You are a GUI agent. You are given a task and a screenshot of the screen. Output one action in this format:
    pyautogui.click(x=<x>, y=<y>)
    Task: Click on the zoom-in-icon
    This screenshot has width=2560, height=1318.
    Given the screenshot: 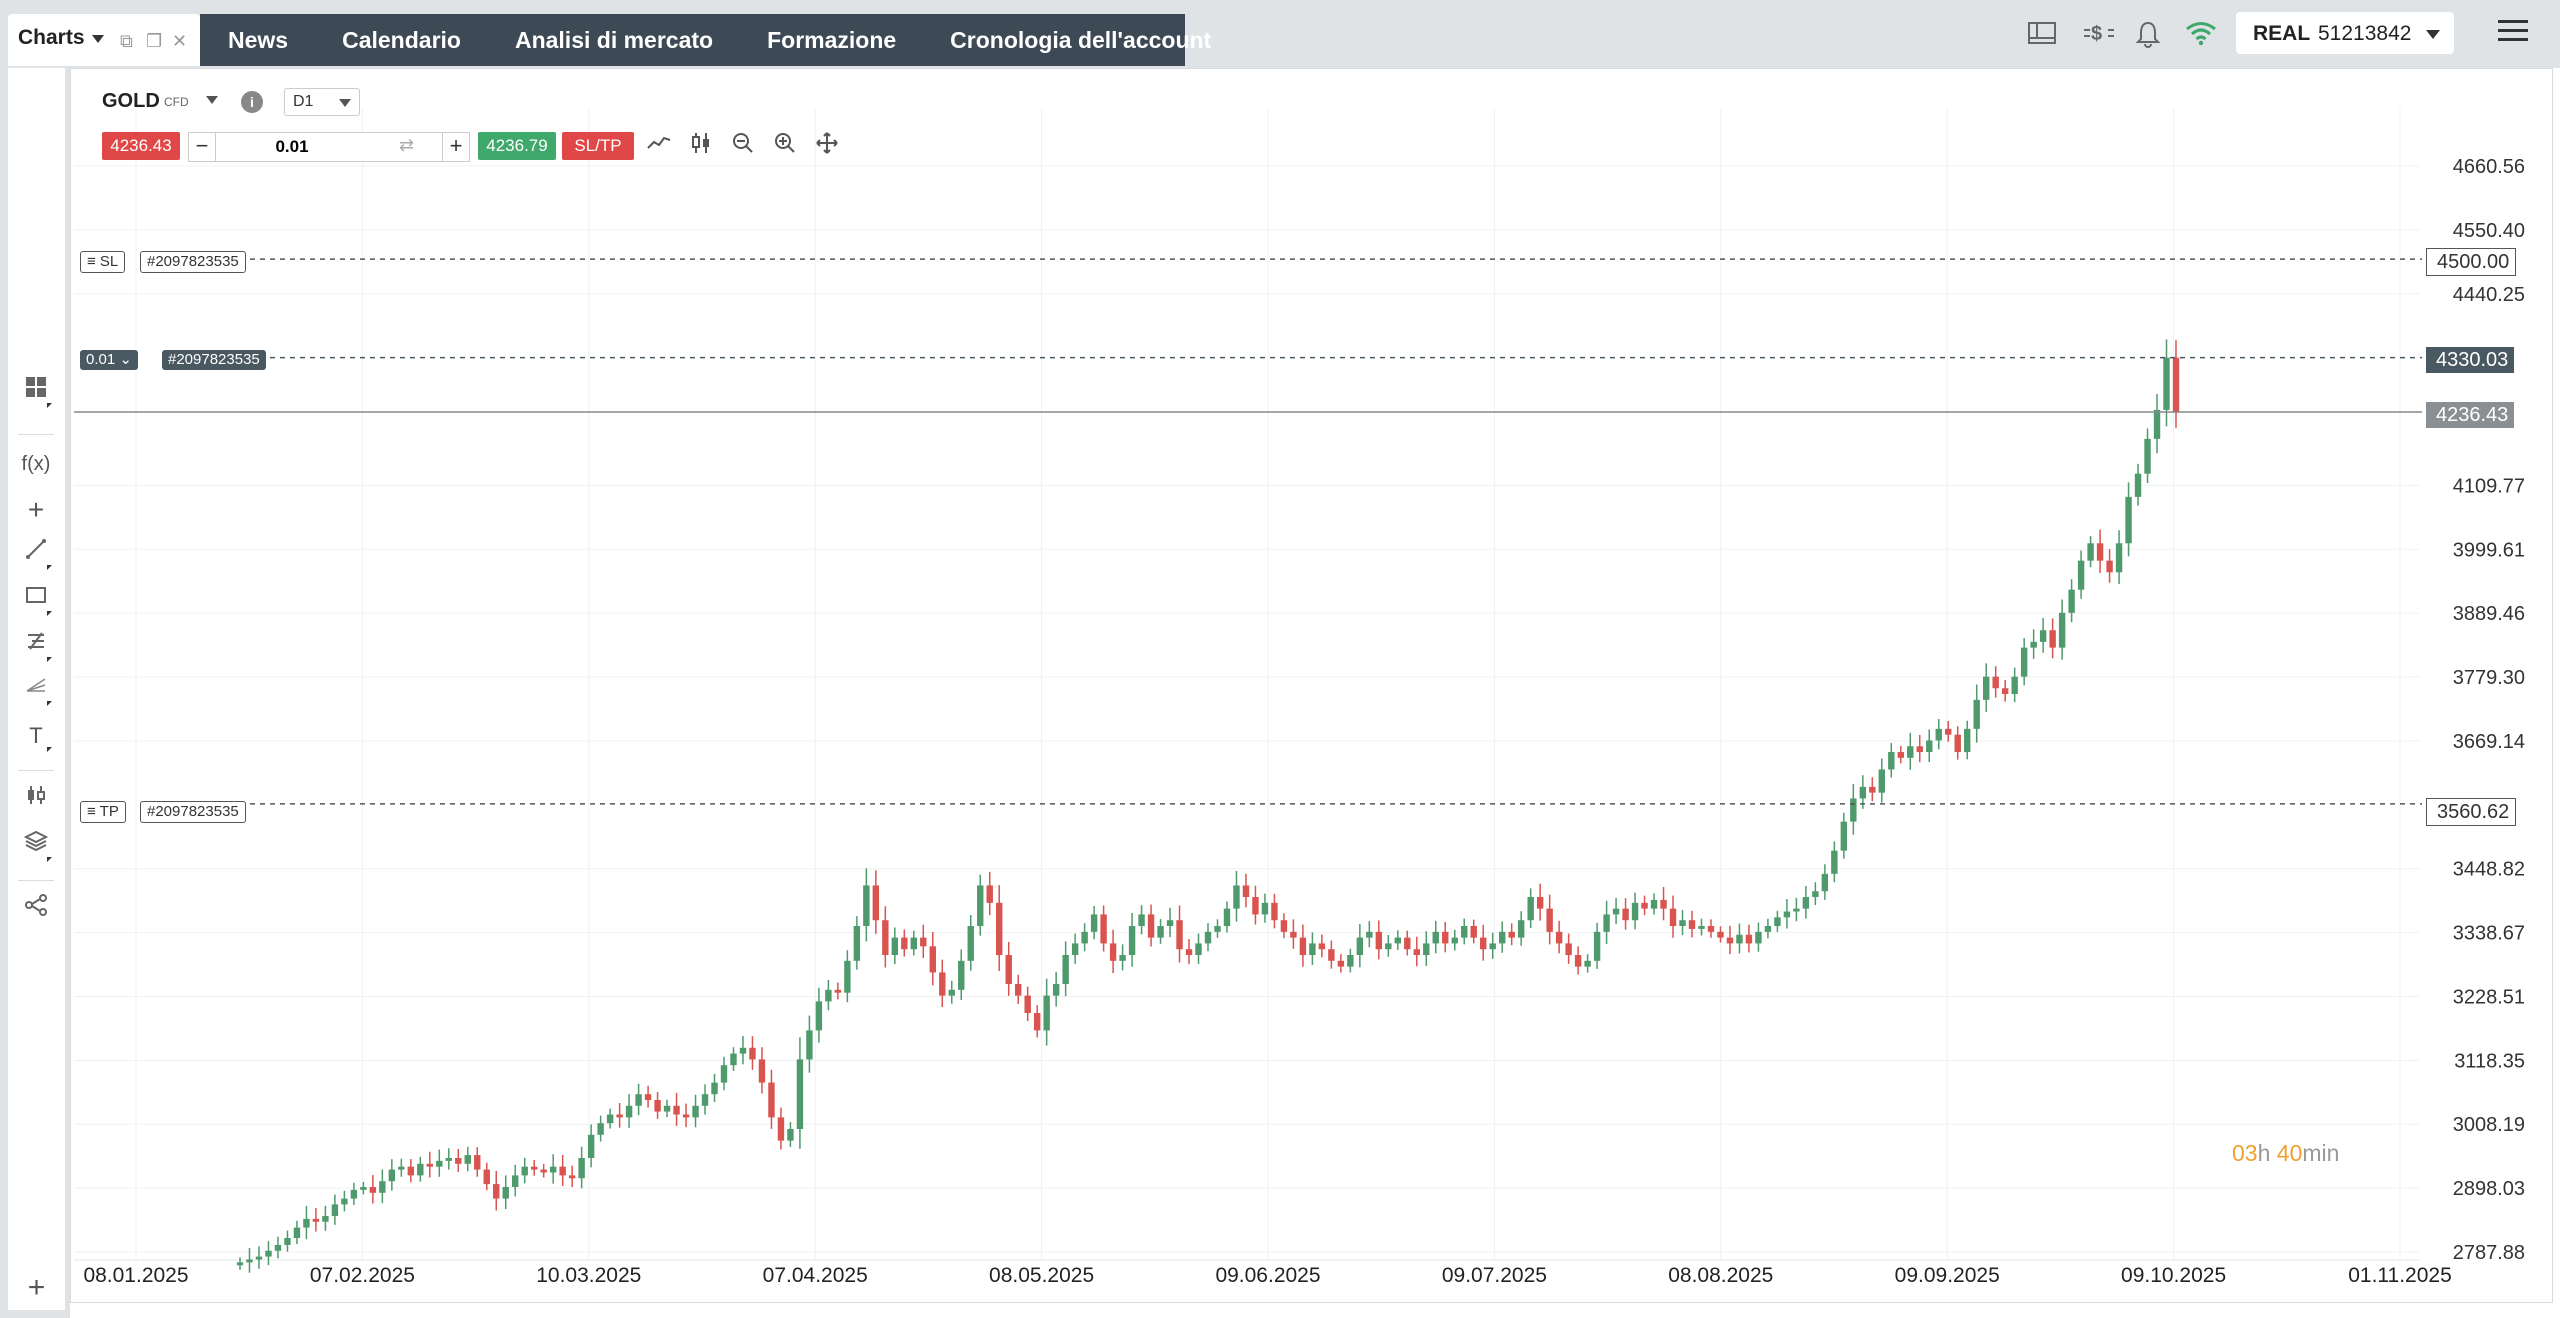 What is the action you would take?
    pyautogui.click(x=785, y=146)
    